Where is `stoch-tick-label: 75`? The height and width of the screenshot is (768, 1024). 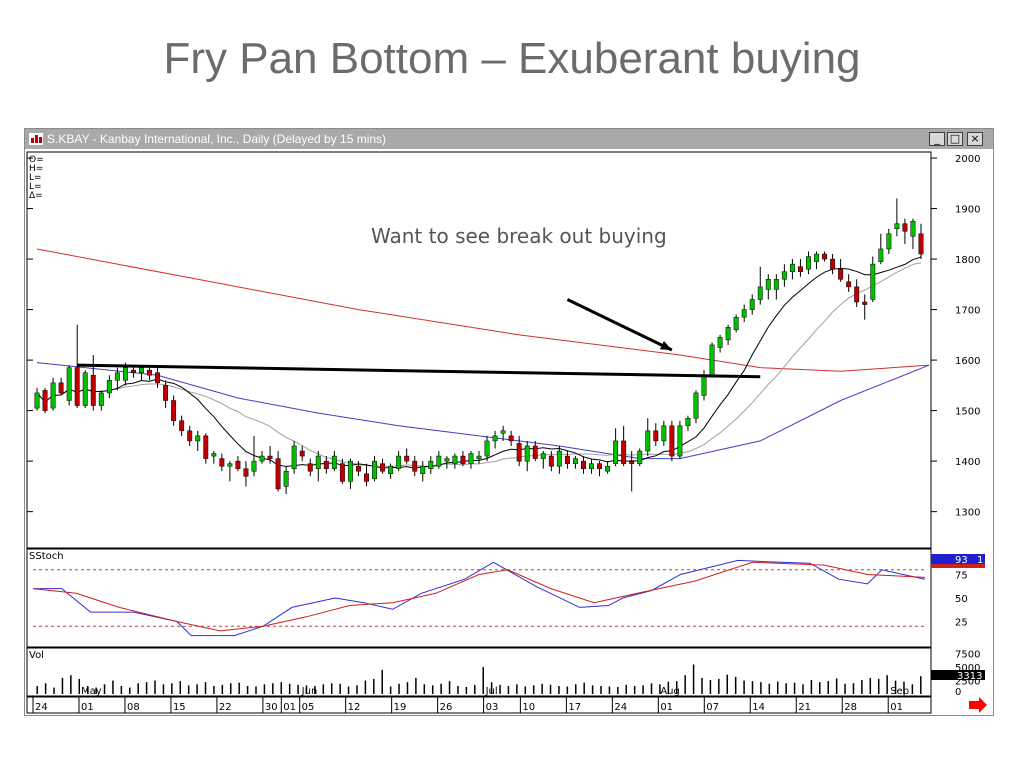 stoch-tick-label: 75 is located at coordinates (961, 576).